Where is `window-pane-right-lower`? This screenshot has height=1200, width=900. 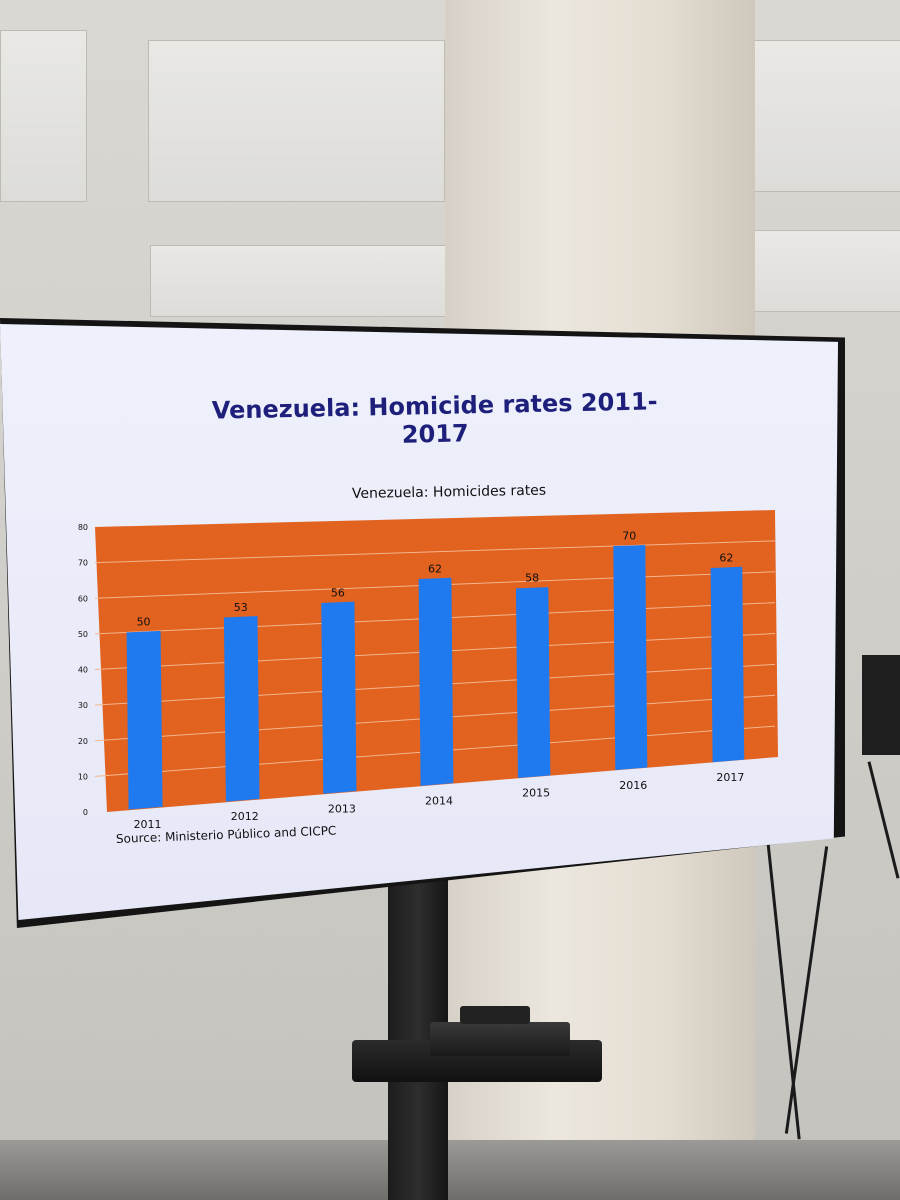 window-pane-right-lower is located at coordinates (826, 271).